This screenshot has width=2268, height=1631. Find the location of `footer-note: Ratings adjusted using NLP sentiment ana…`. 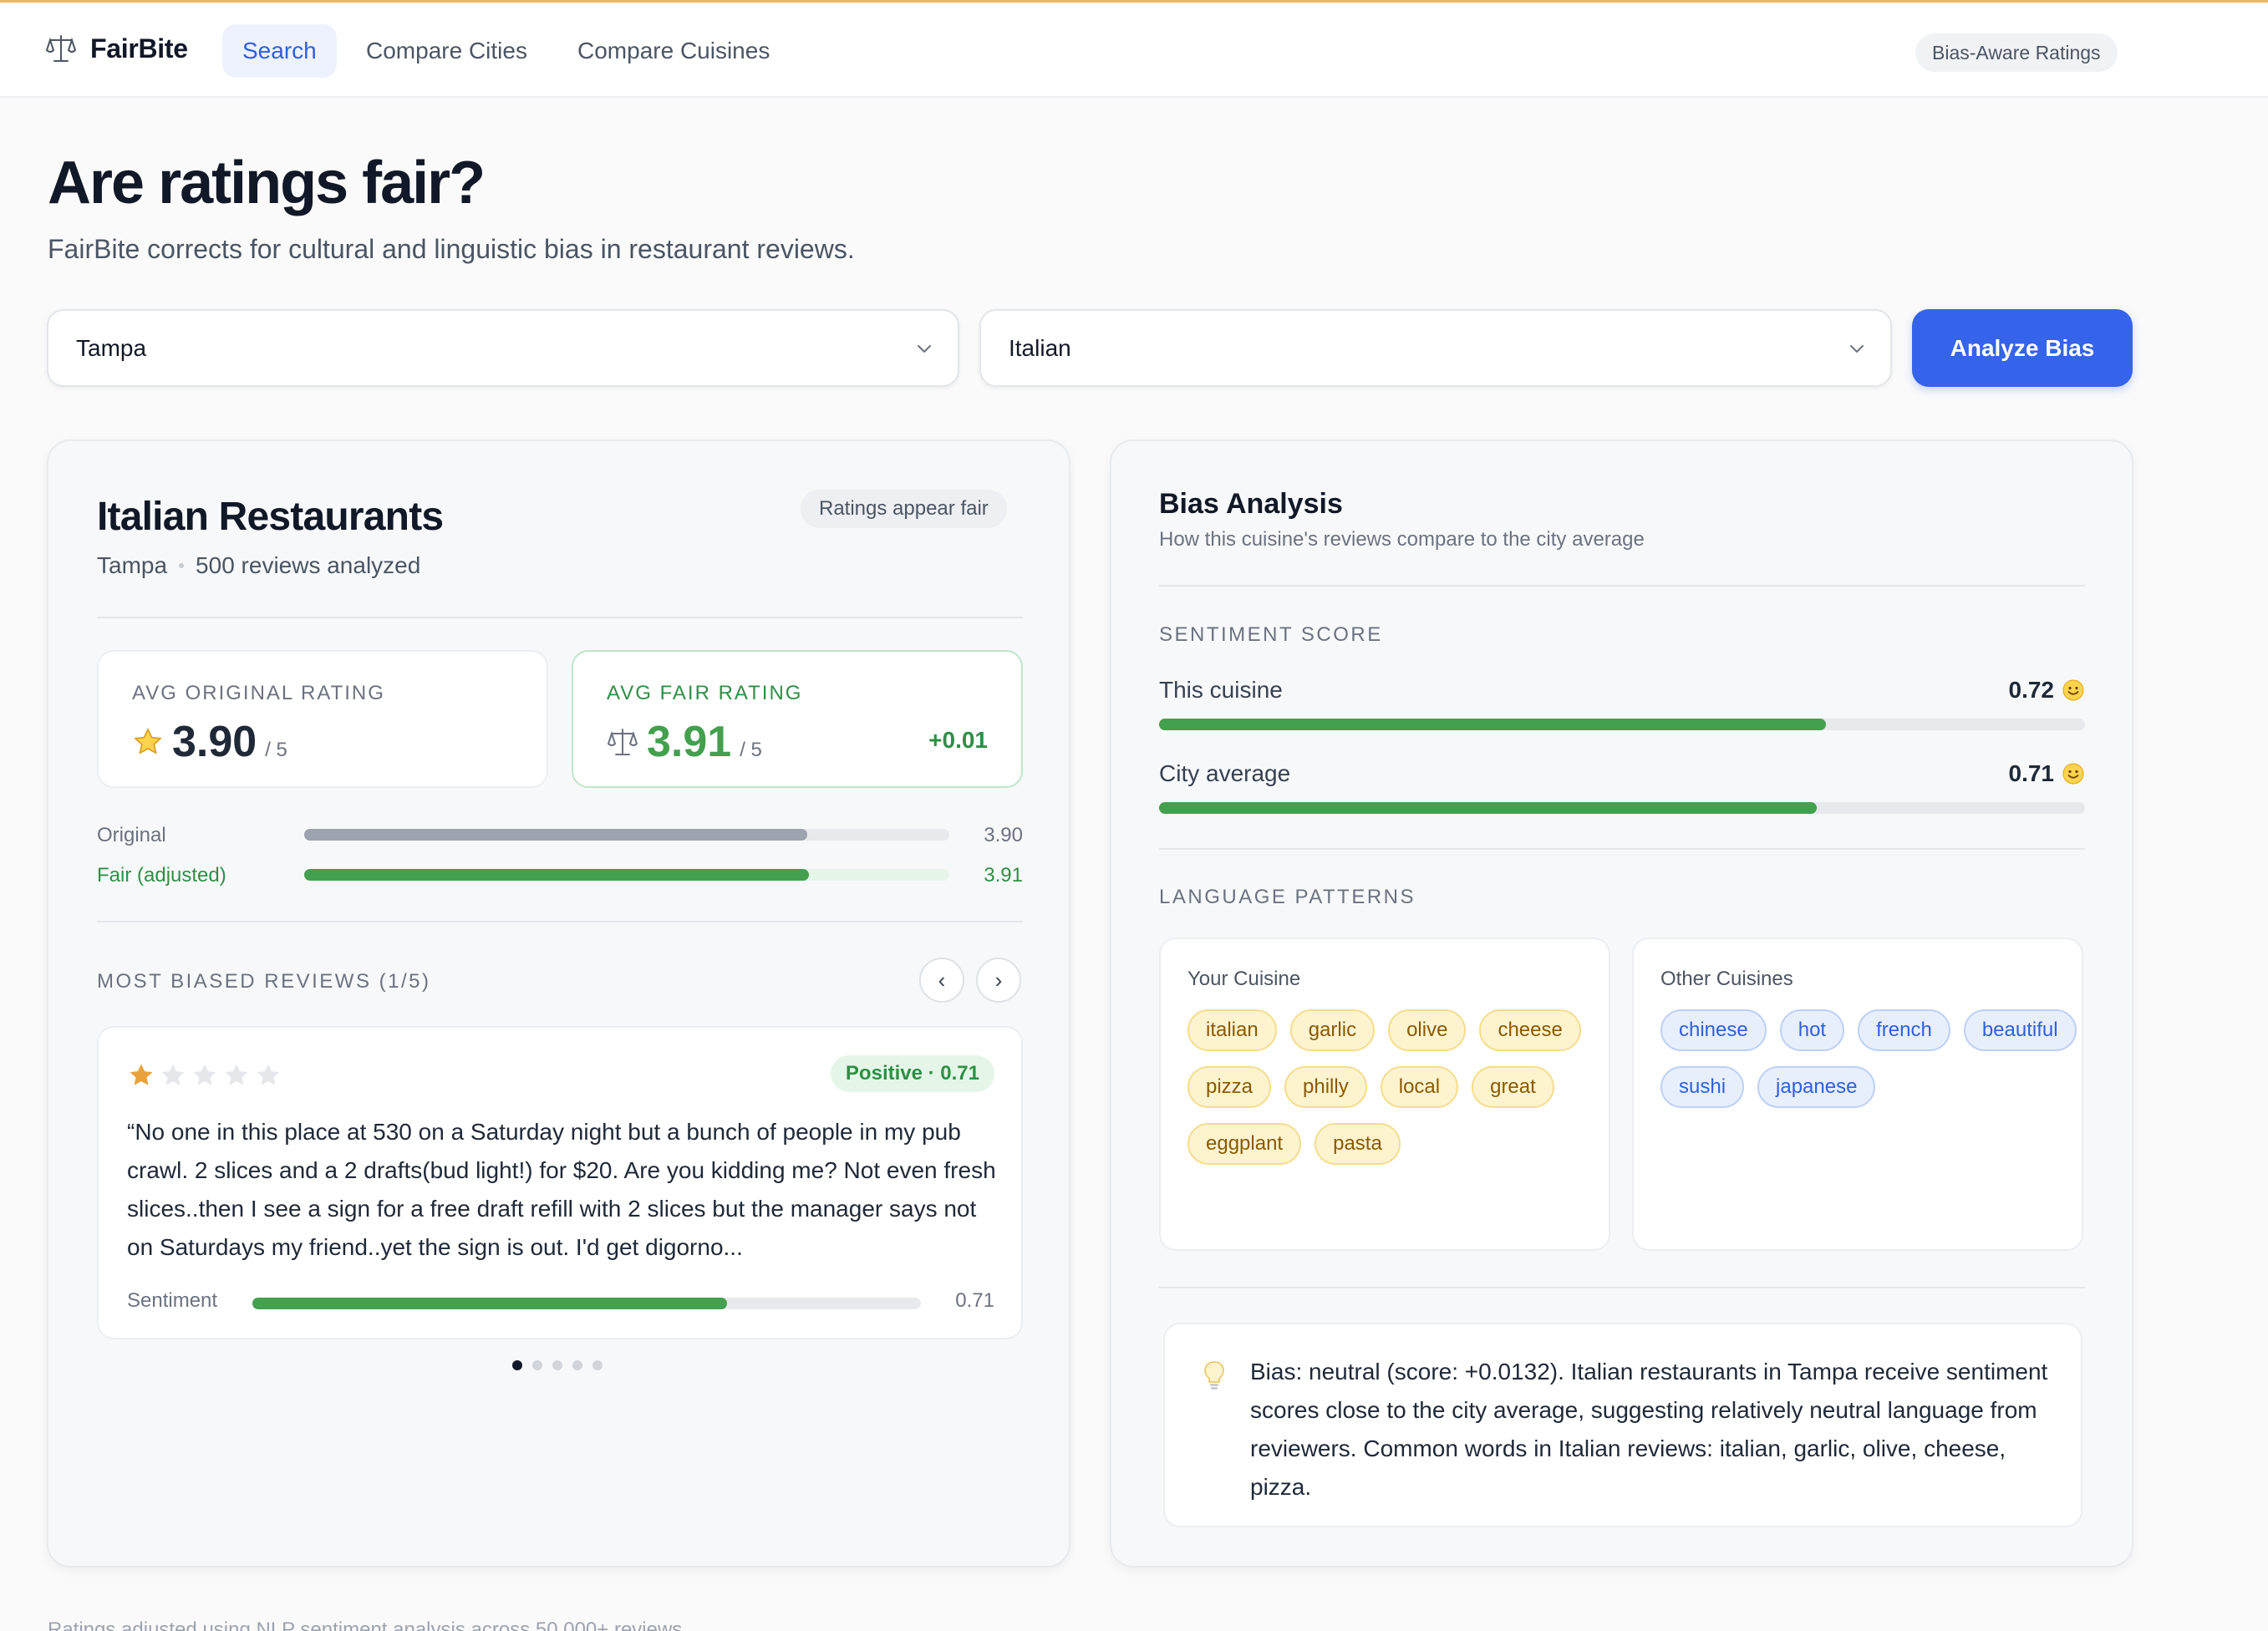

footer-note: Ratings adjusted using NLP sentiment ana… is located at coordinates (365, 1624).